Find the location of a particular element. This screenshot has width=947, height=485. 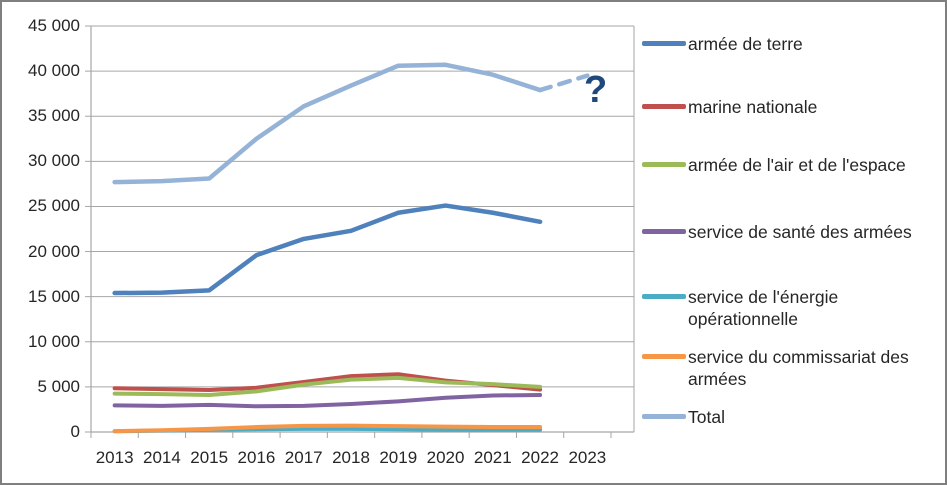

legend-item-total: Total is located at coordinates (683, 417).